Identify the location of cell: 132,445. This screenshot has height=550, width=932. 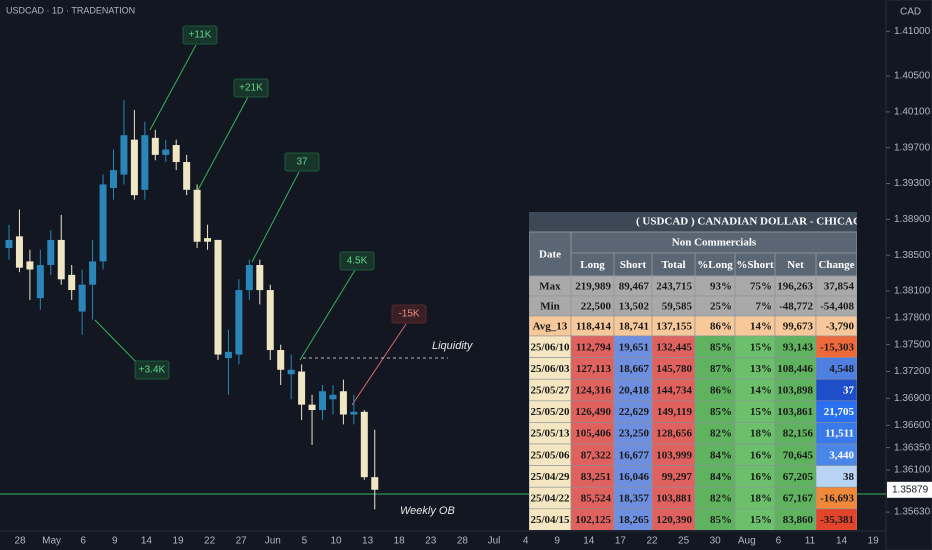
(674, 347).